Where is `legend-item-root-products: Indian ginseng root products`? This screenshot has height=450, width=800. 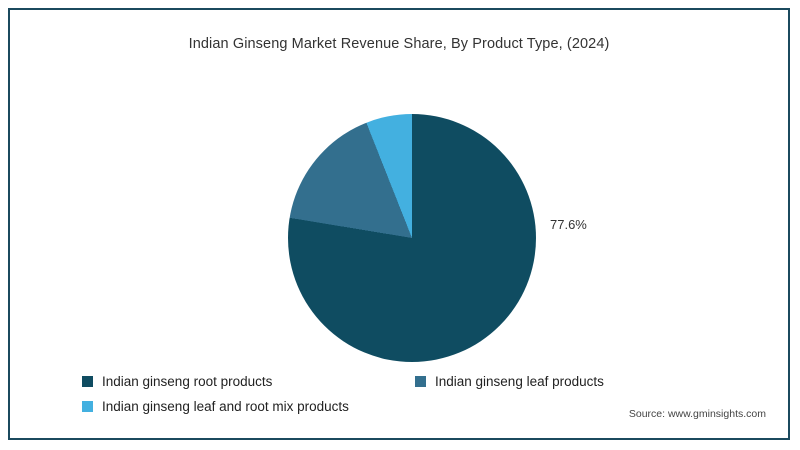 legend-item-root-products: Indian ginseng root products is located at coordinates (248, 381).